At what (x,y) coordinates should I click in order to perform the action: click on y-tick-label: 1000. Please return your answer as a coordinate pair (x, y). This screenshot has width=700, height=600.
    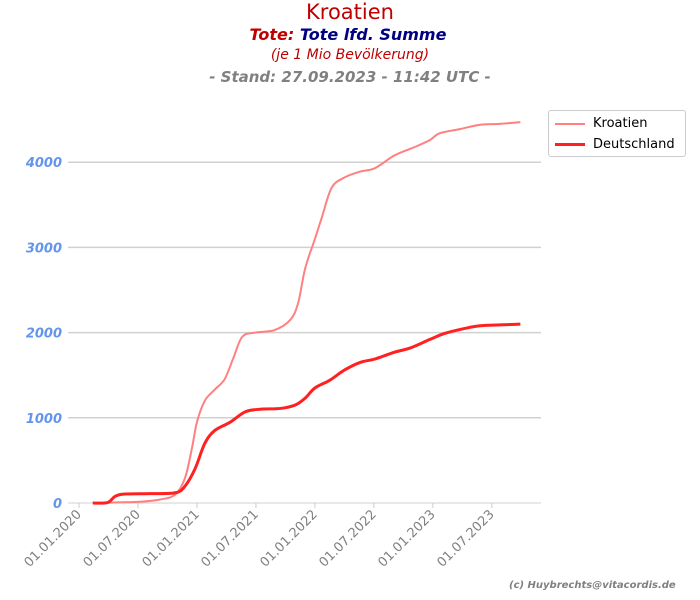
    Looking at the image, I should click on (44, 419).